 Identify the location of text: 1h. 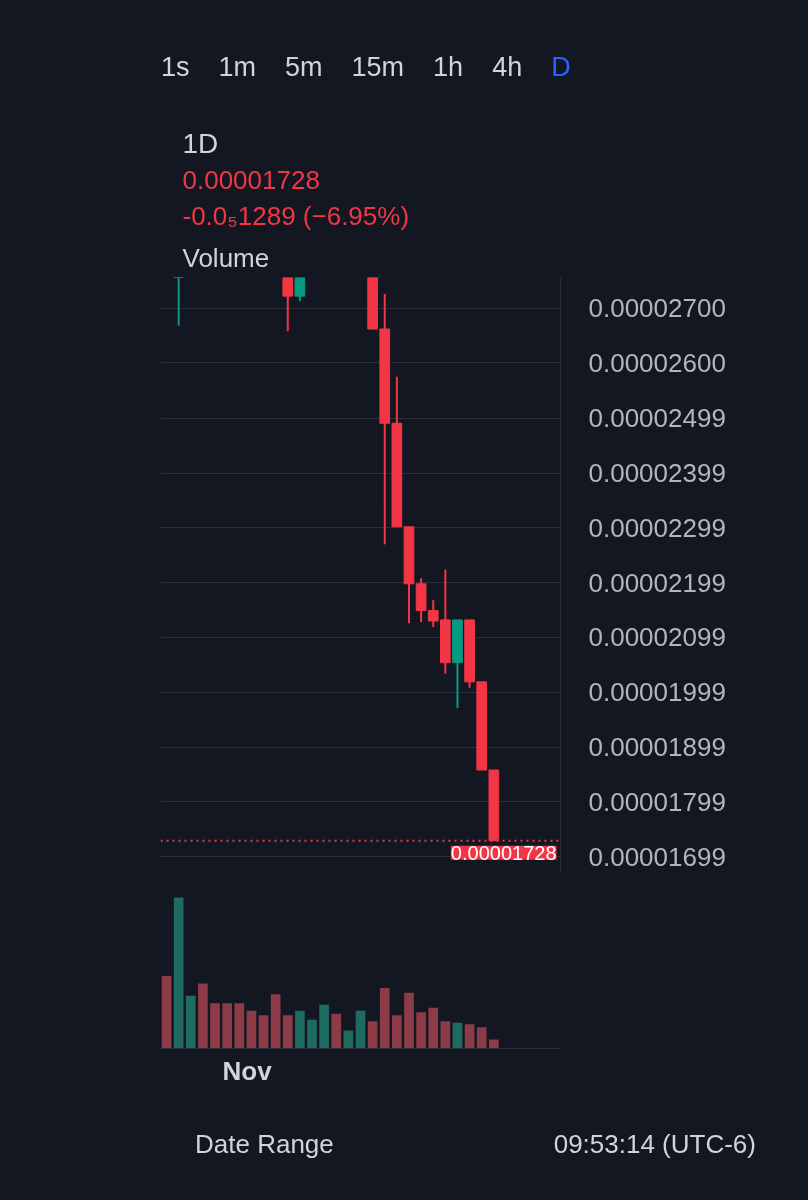
(448, 67).